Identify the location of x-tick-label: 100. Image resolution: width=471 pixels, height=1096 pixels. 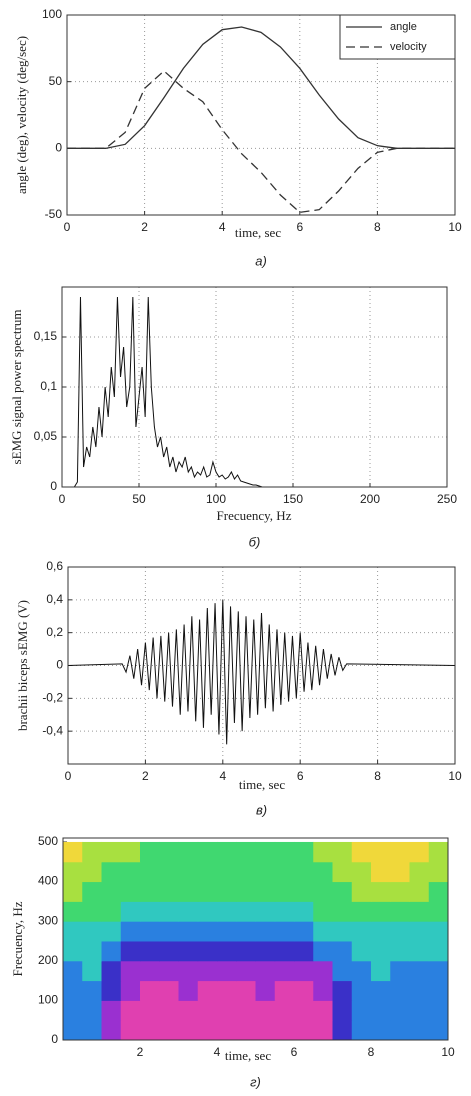
(216, 499).